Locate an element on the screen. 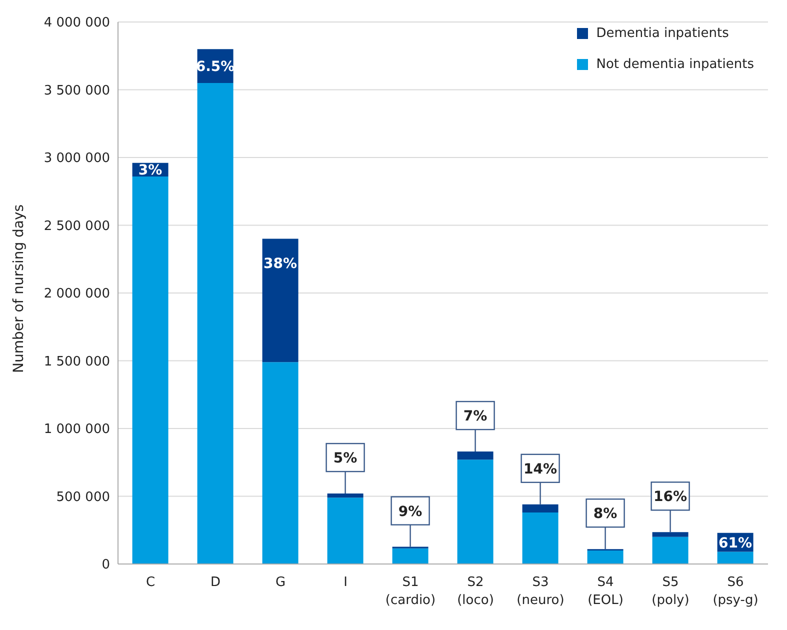  y-tick-label: 1 000 000 is located at coordinates (77, 430).